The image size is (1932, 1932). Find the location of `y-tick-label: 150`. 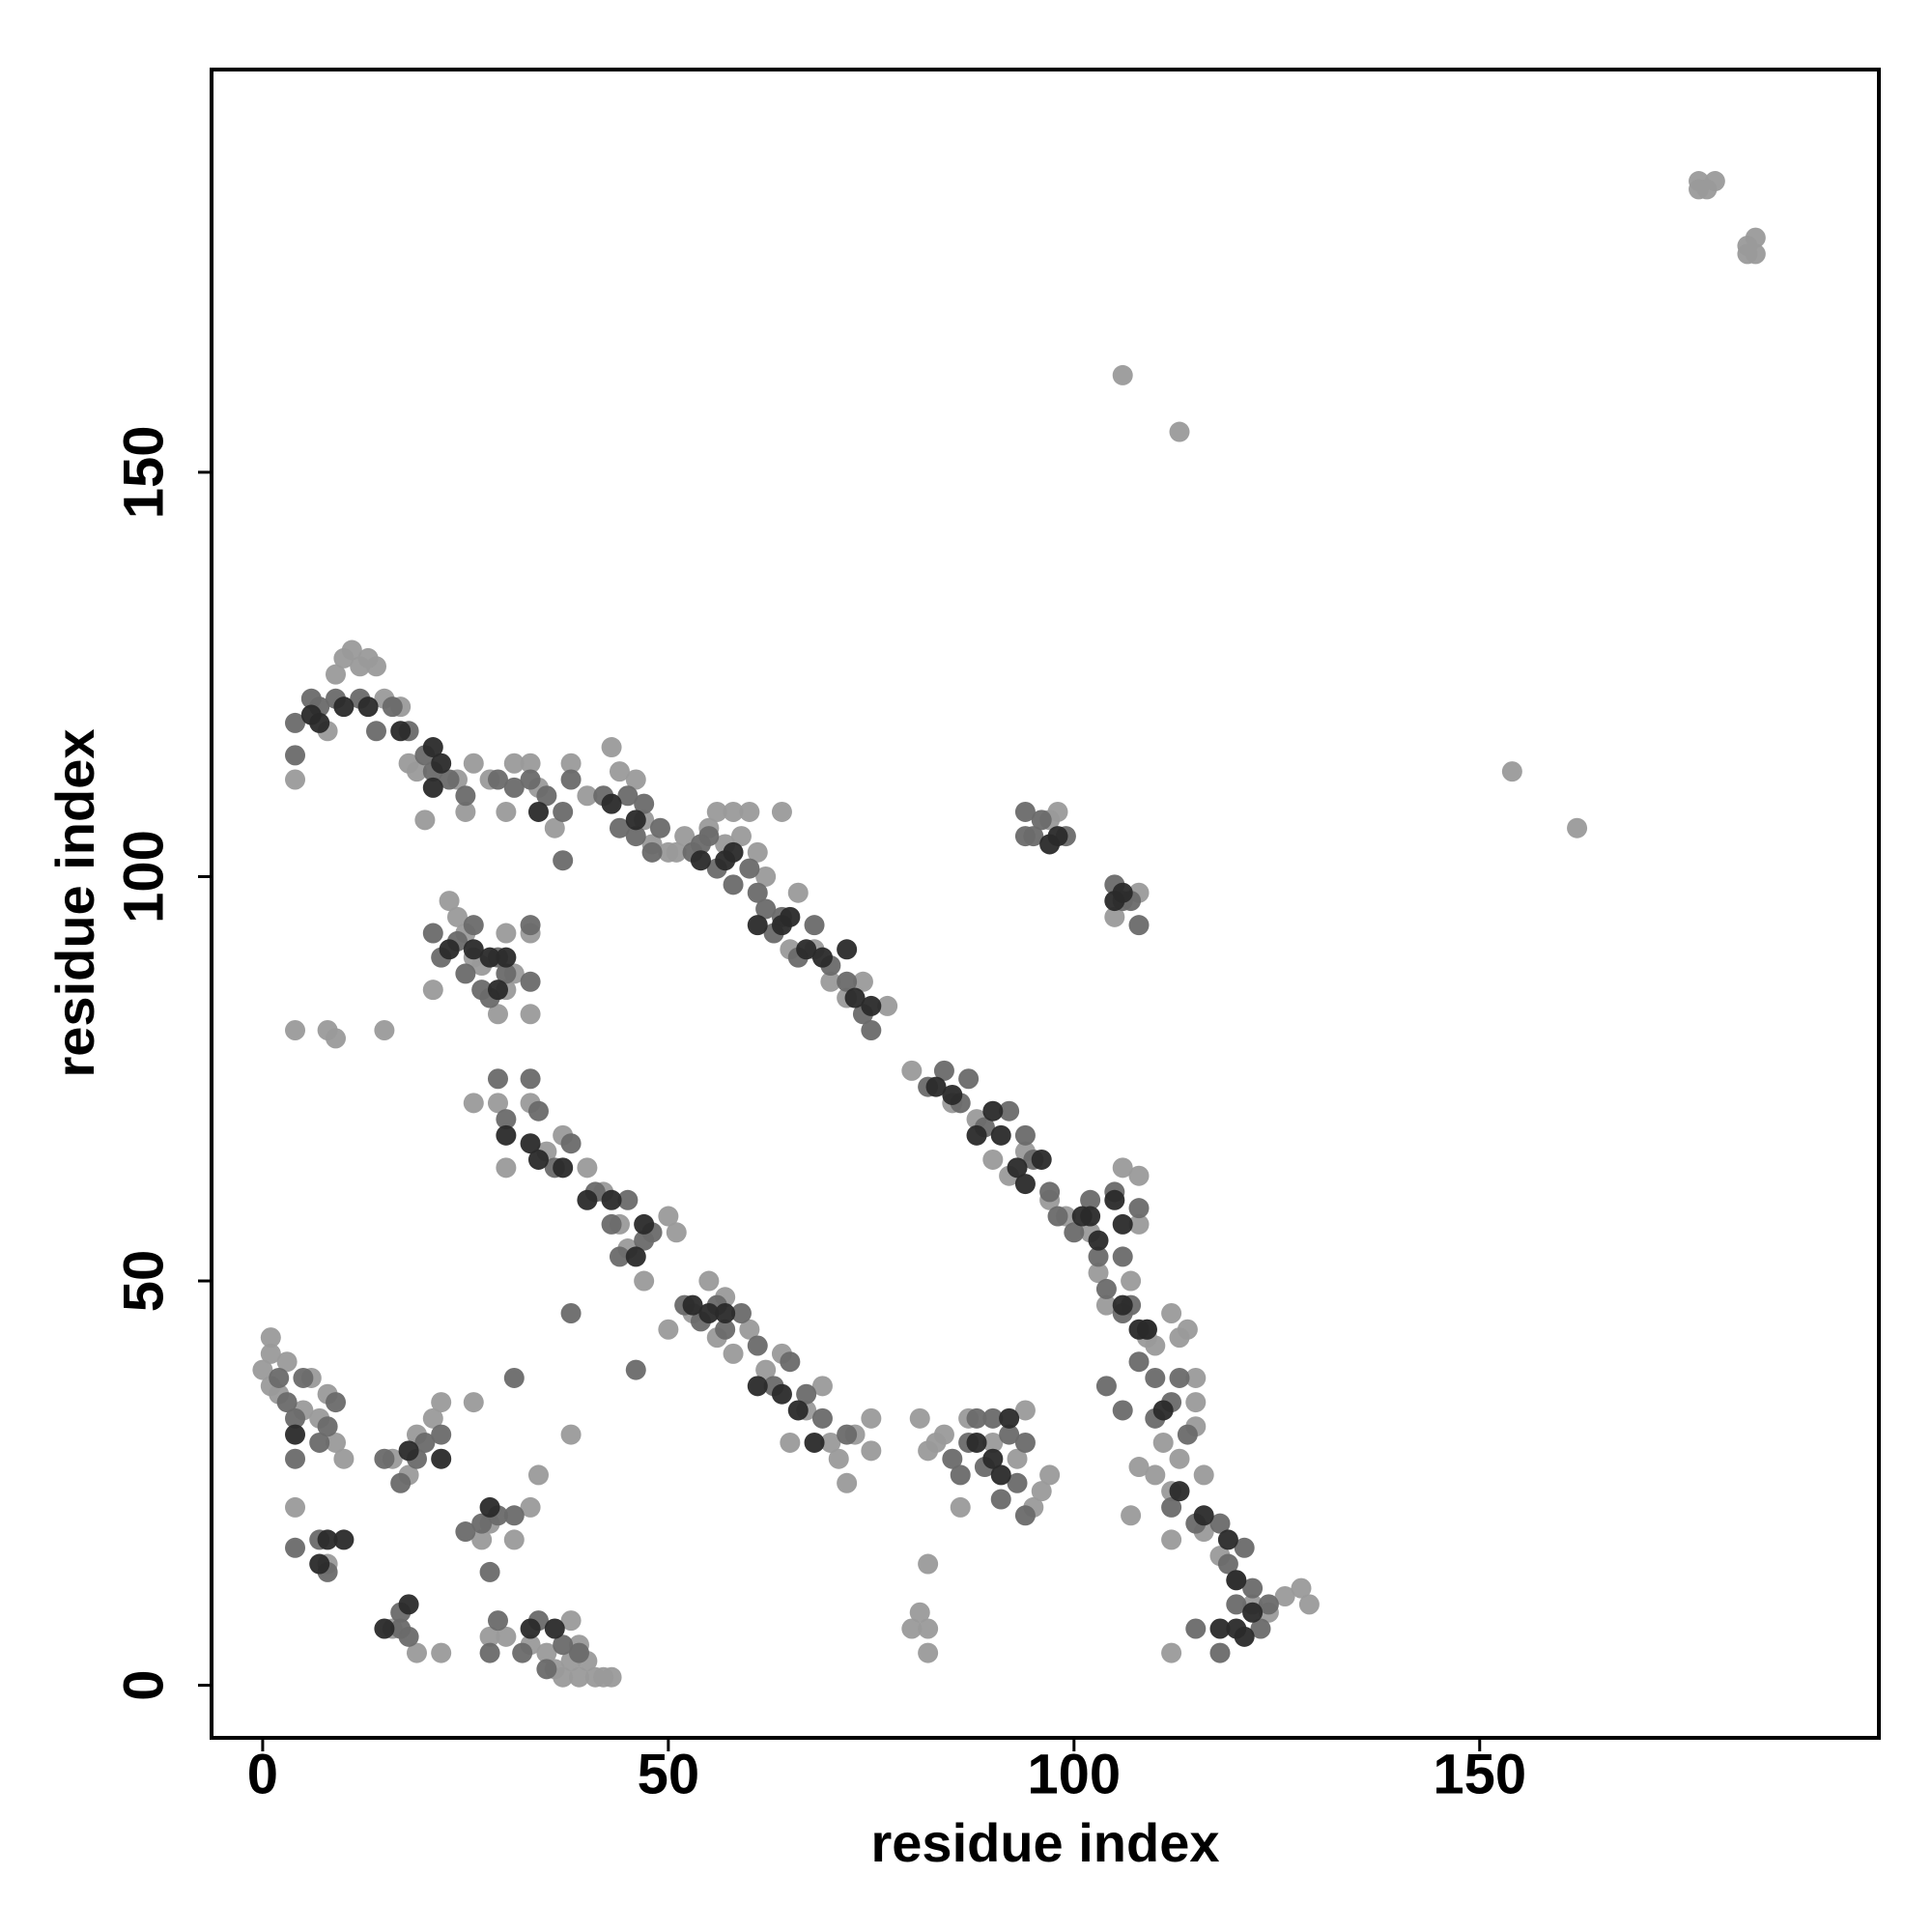

y-tick-label: 150 is located at coordinates (143, 473).